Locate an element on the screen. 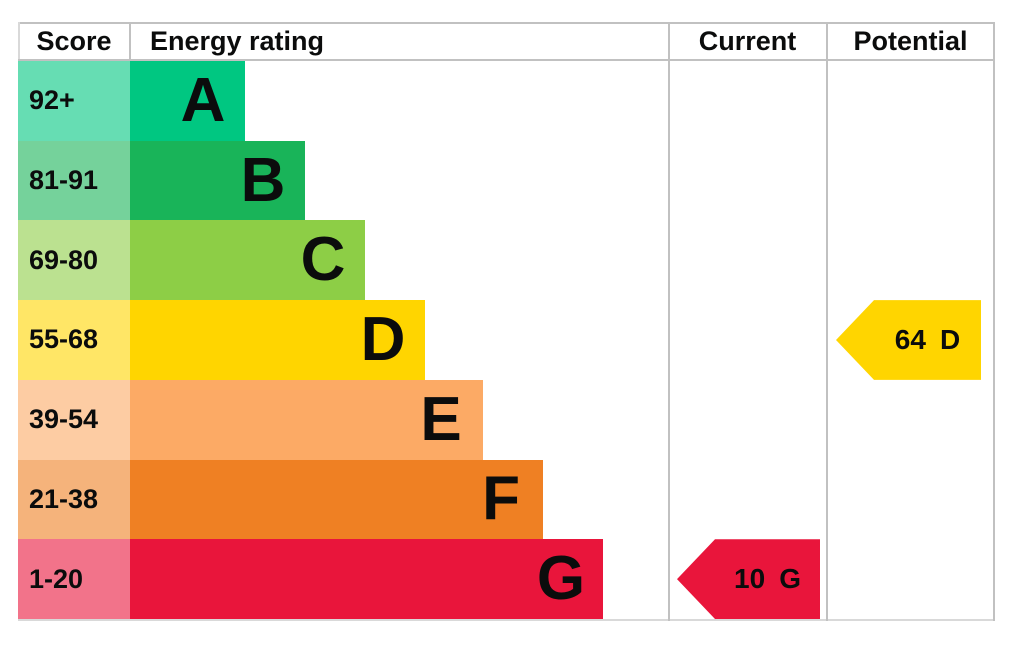  band-row-c: 69-80 C is located at coordinates (506, 260).